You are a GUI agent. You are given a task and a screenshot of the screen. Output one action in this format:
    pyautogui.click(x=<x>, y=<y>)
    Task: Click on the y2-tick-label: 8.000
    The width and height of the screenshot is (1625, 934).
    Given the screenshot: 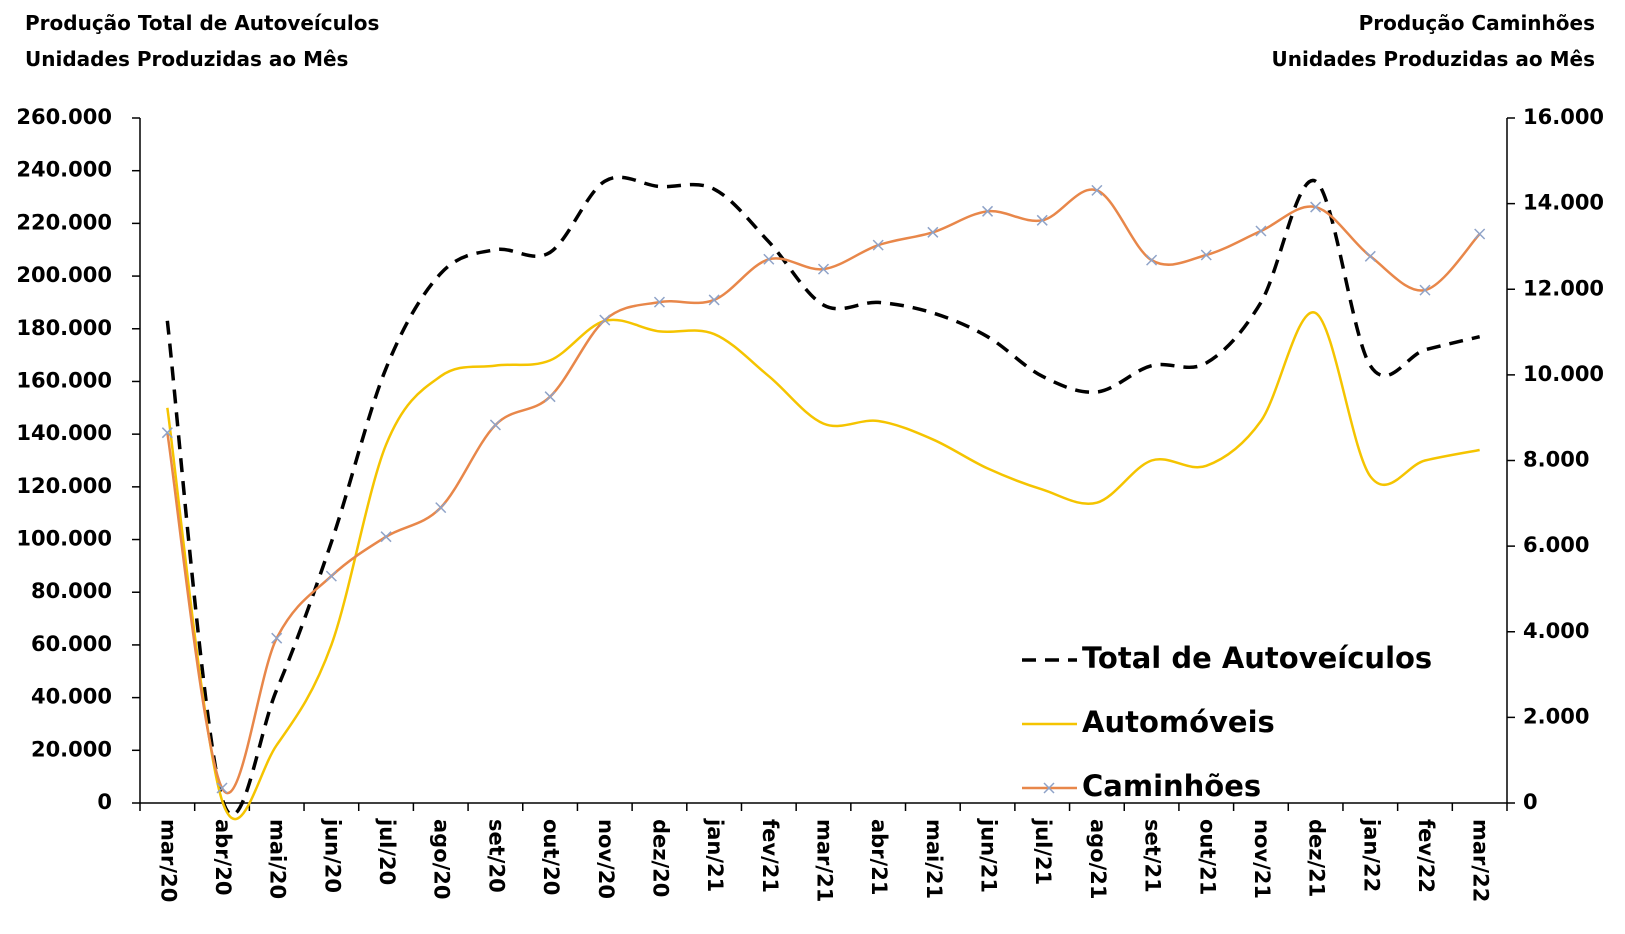 What is the action you would take?
    pyautogui.click(x=1556, y=460)
    